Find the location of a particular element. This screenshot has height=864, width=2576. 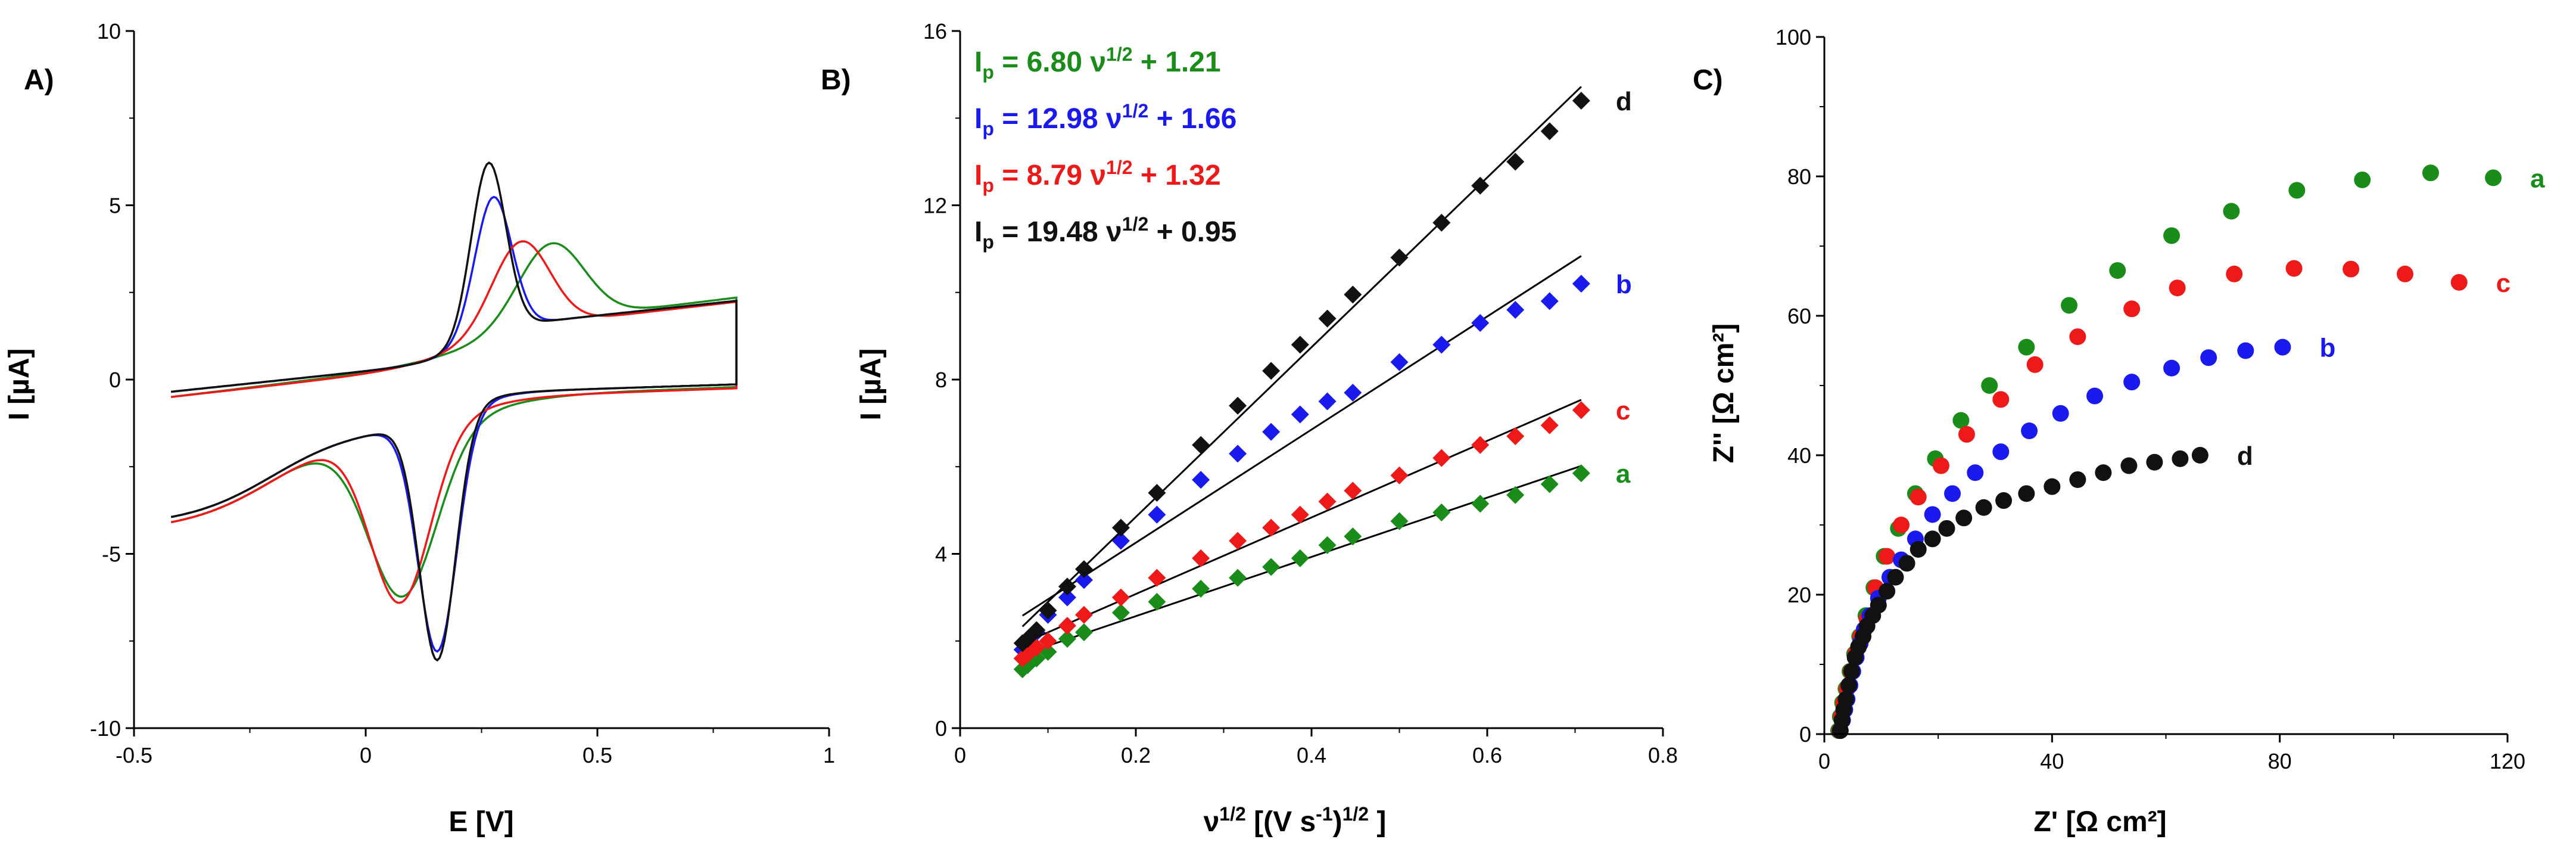

panel-b-x-tick-label: 0.4 is located at coordinates (1311, 755).